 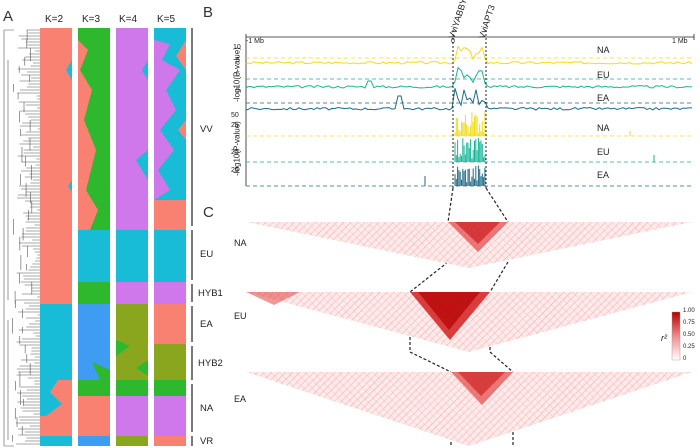 I want to click on upper-label-ea: EA, so click(x=603, y=98).